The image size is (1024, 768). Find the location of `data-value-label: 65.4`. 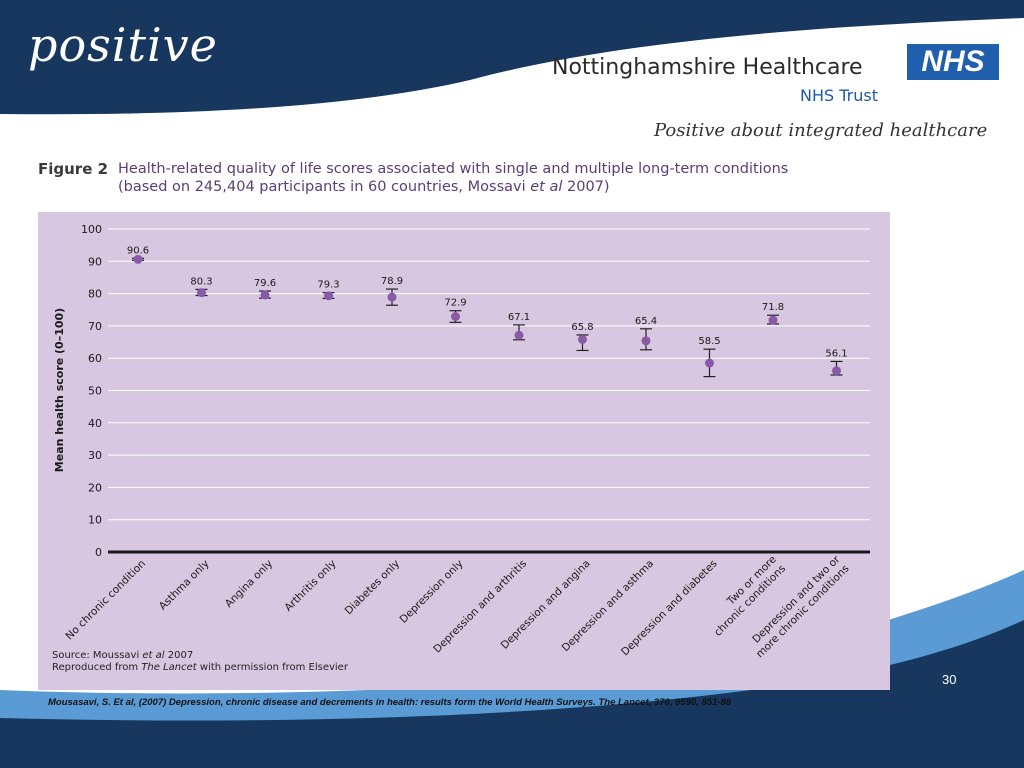

data-value-label: 65.4 is located at coordinates (646, 321).